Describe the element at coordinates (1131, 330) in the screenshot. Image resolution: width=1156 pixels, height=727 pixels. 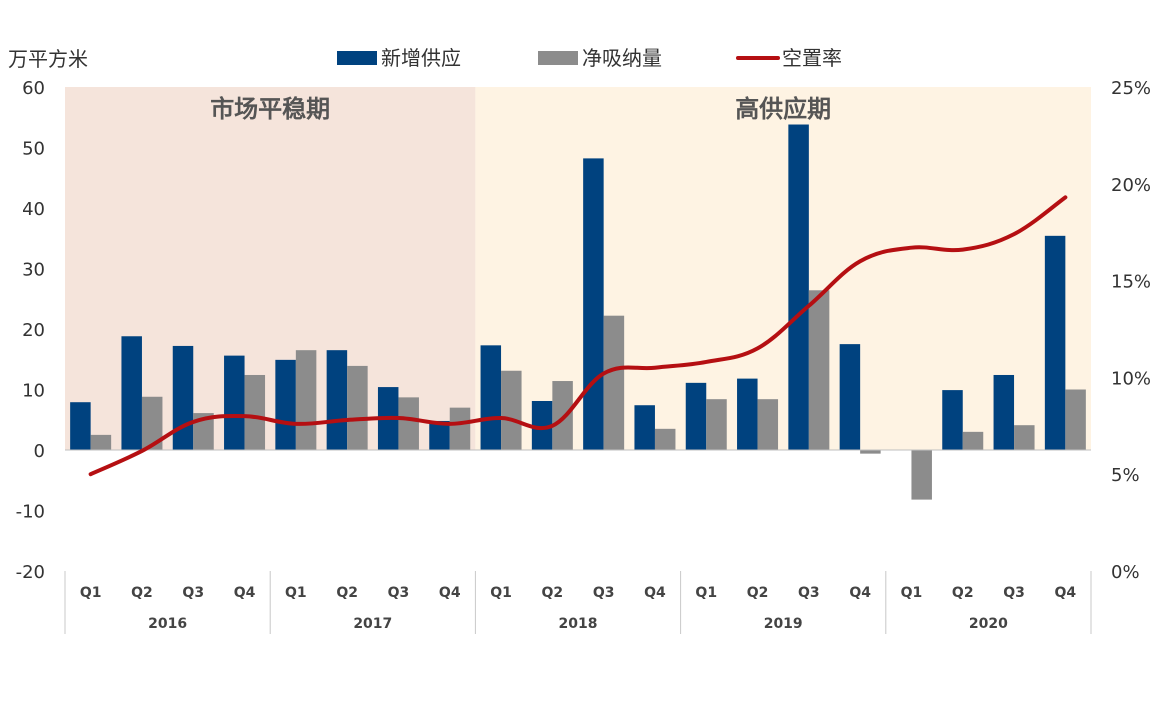
I see `right-axis-ticks: 25% 20% 15% 10% 5% 0%` at that location.